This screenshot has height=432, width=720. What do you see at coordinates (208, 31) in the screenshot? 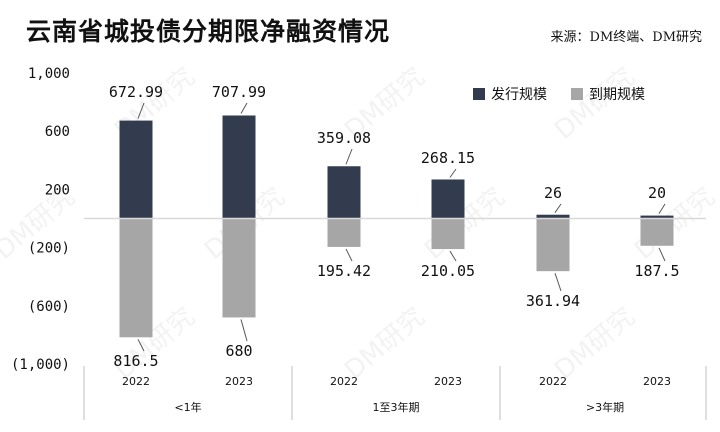
I see `chart-title: 云南省城投债分期限净融资情况` at bounding box center [208, 31].